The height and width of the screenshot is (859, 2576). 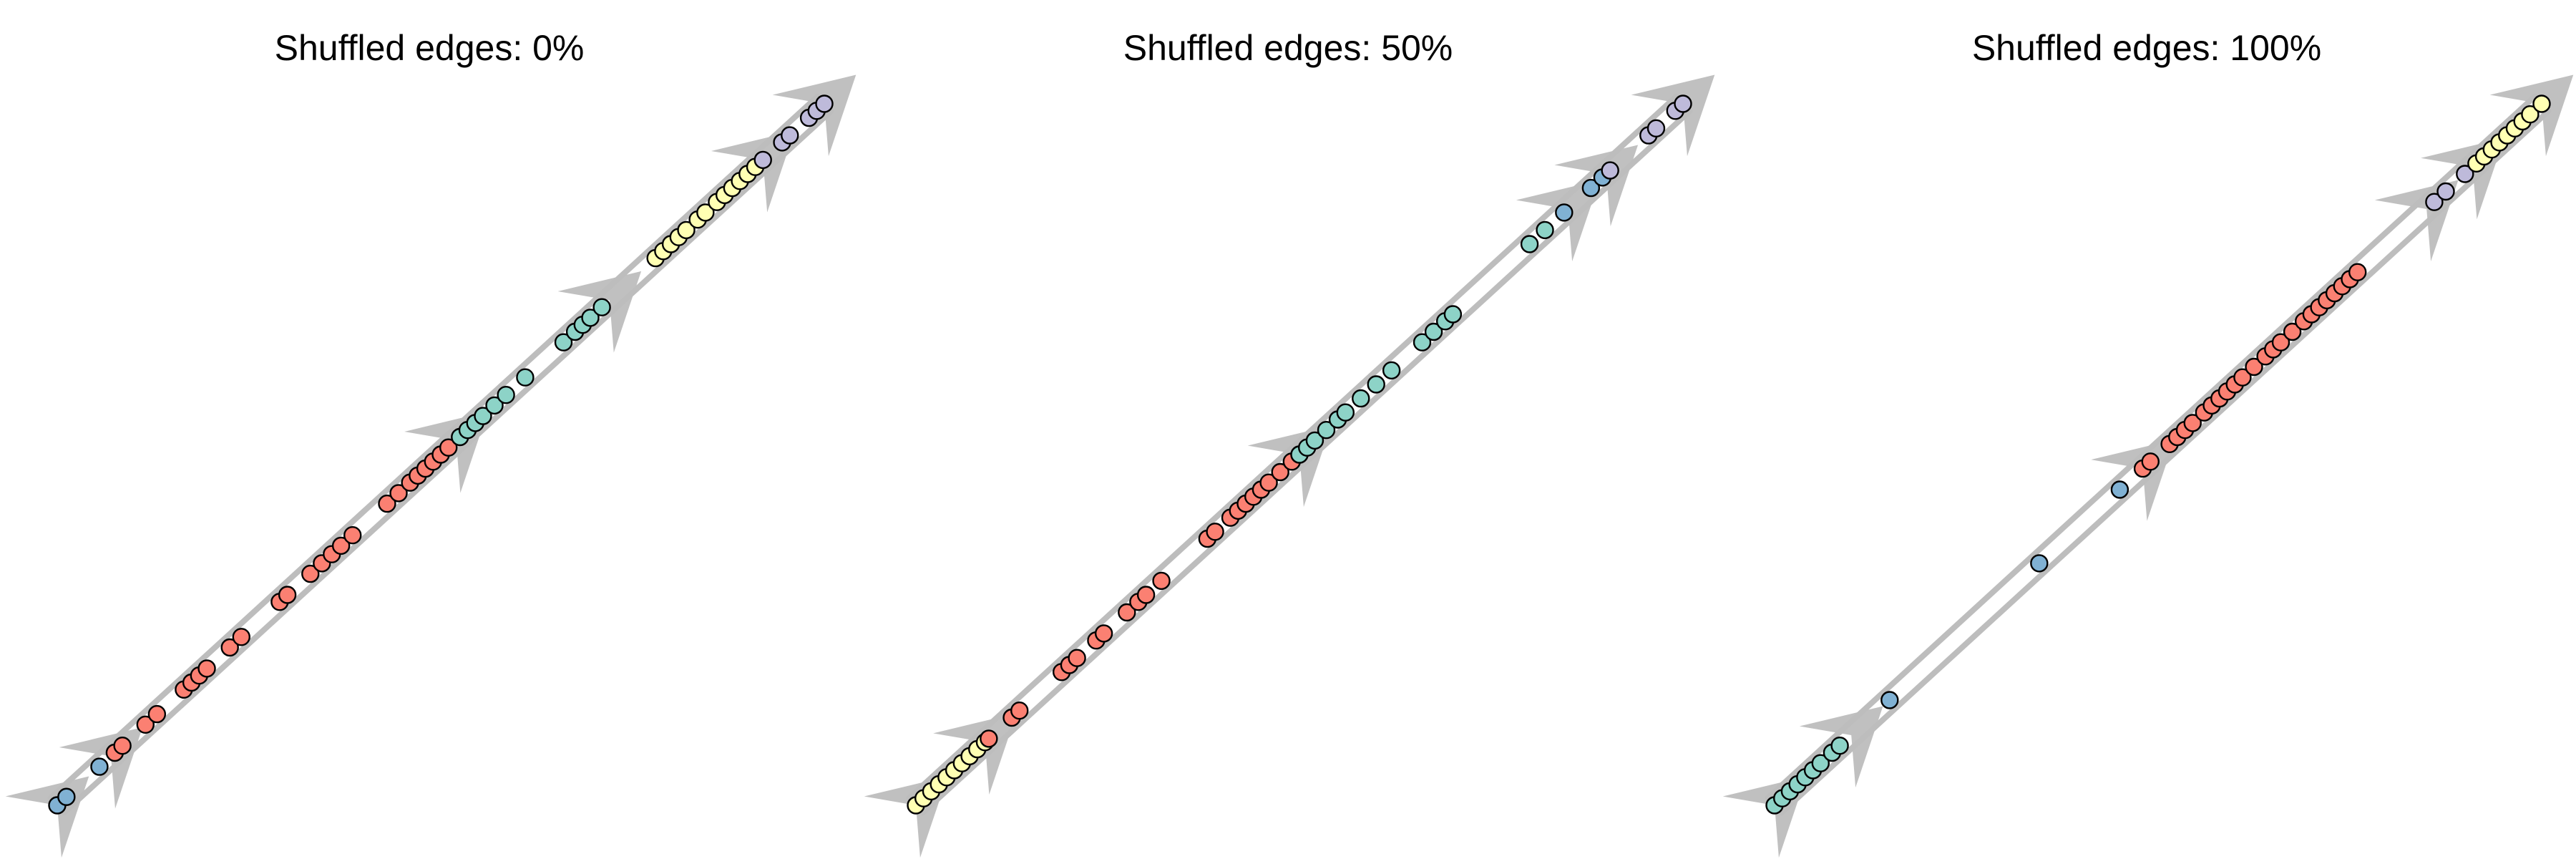 I want to click on panel-title-0: Shuffled edges: 0%, so click(x=429, y=48).